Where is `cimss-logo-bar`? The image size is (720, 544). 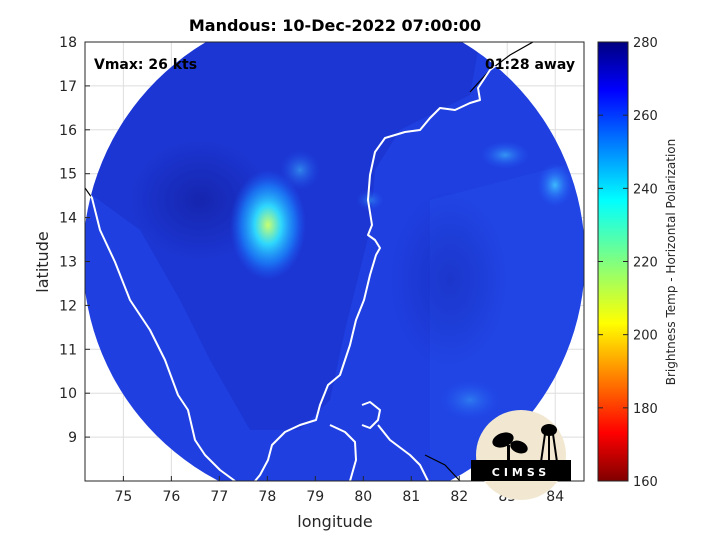 cimss-logo-bar is located at coordinates (521, 470).